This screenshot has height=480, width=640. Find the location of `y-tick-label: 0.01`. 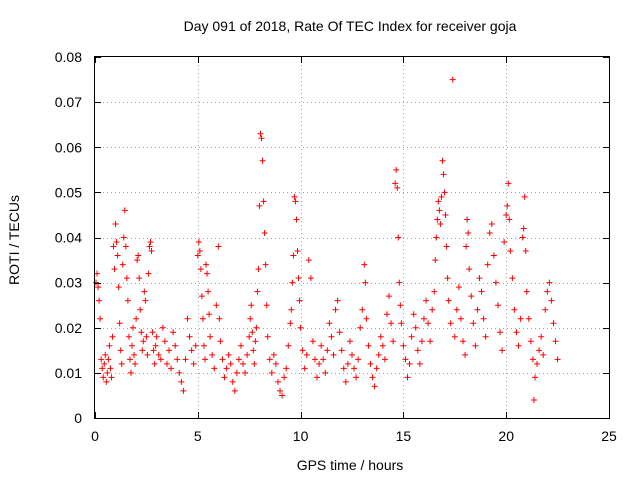

y-tick-label: 0.01 is located at coordinates (68, 373).